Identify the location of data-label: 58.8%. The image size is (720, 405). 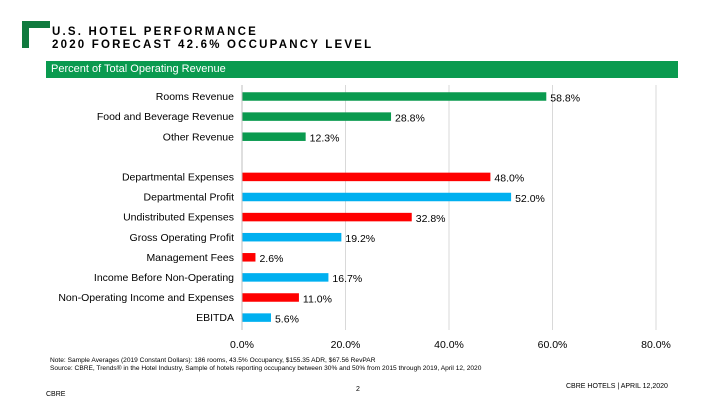
(565, 98).